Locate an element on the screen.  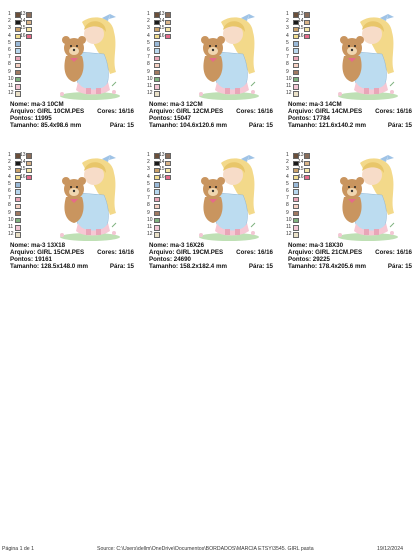
design-file: GIRL 12CM.PES is located at coordinates (200, 112).